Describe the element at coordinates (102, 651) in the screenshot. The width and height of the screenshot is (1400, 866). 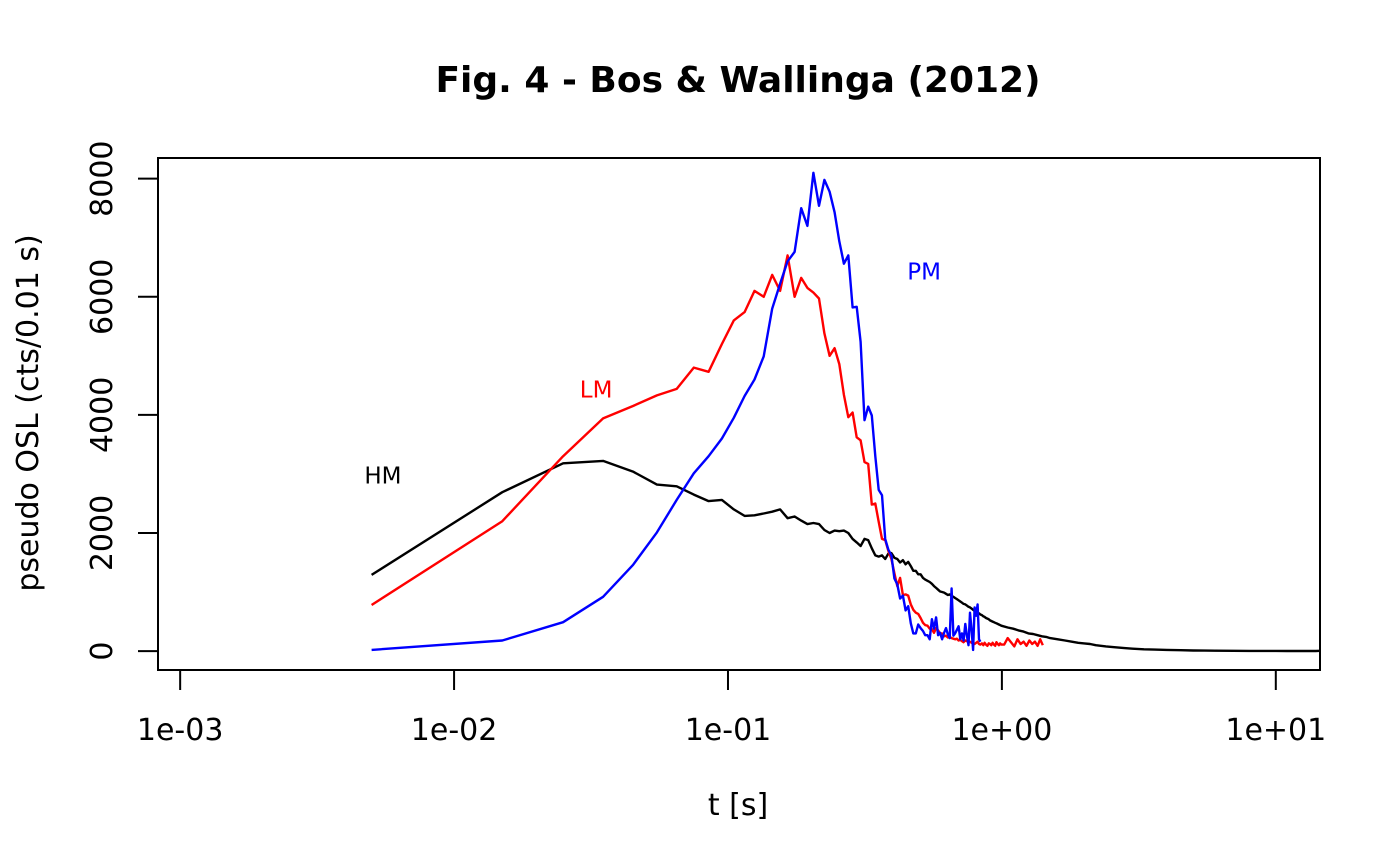
I see `y-tick-label: 0` at that location.